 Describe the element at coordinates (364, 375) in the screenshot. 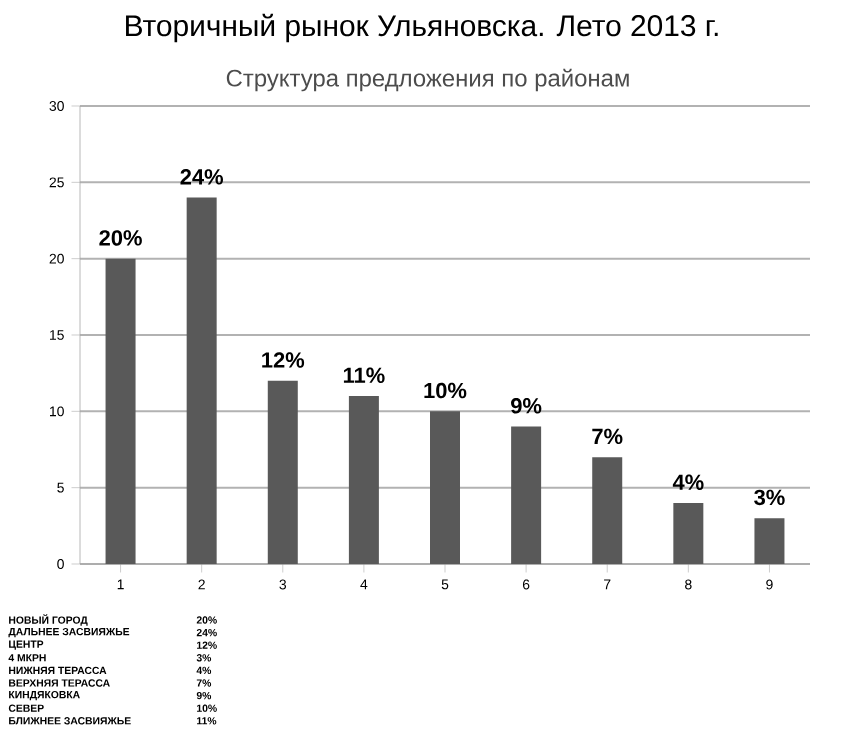

I see `data-label: 11%` at that location.